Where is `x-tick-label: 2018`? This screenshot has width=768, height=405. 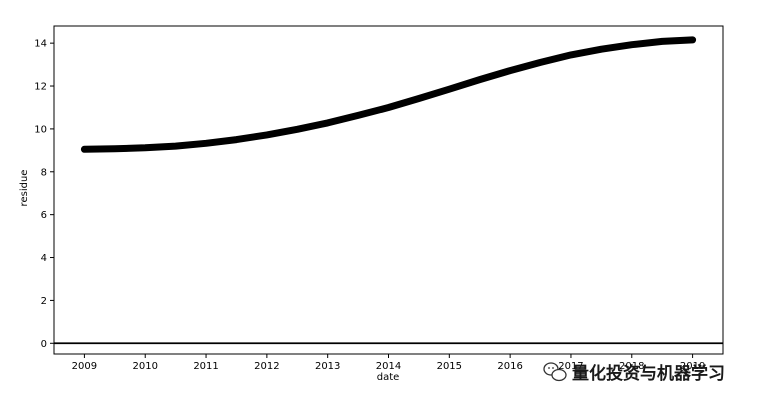 x-tick-label: 2018 is located at coordinates (631, 366).